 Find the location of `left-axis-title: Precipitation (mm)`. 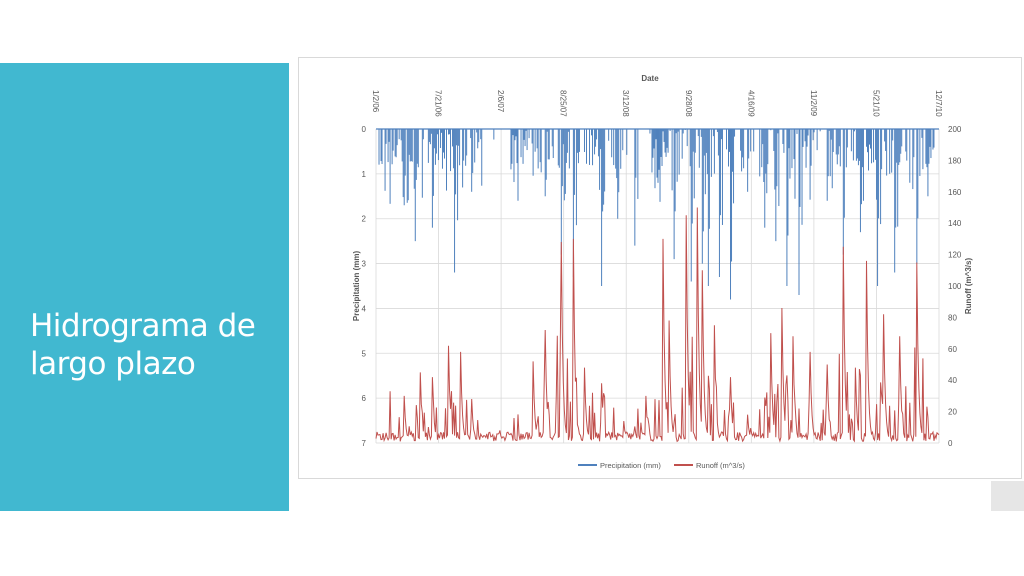

left-axis-title: Precipitation (mm) is located at coordinates (356, 286).